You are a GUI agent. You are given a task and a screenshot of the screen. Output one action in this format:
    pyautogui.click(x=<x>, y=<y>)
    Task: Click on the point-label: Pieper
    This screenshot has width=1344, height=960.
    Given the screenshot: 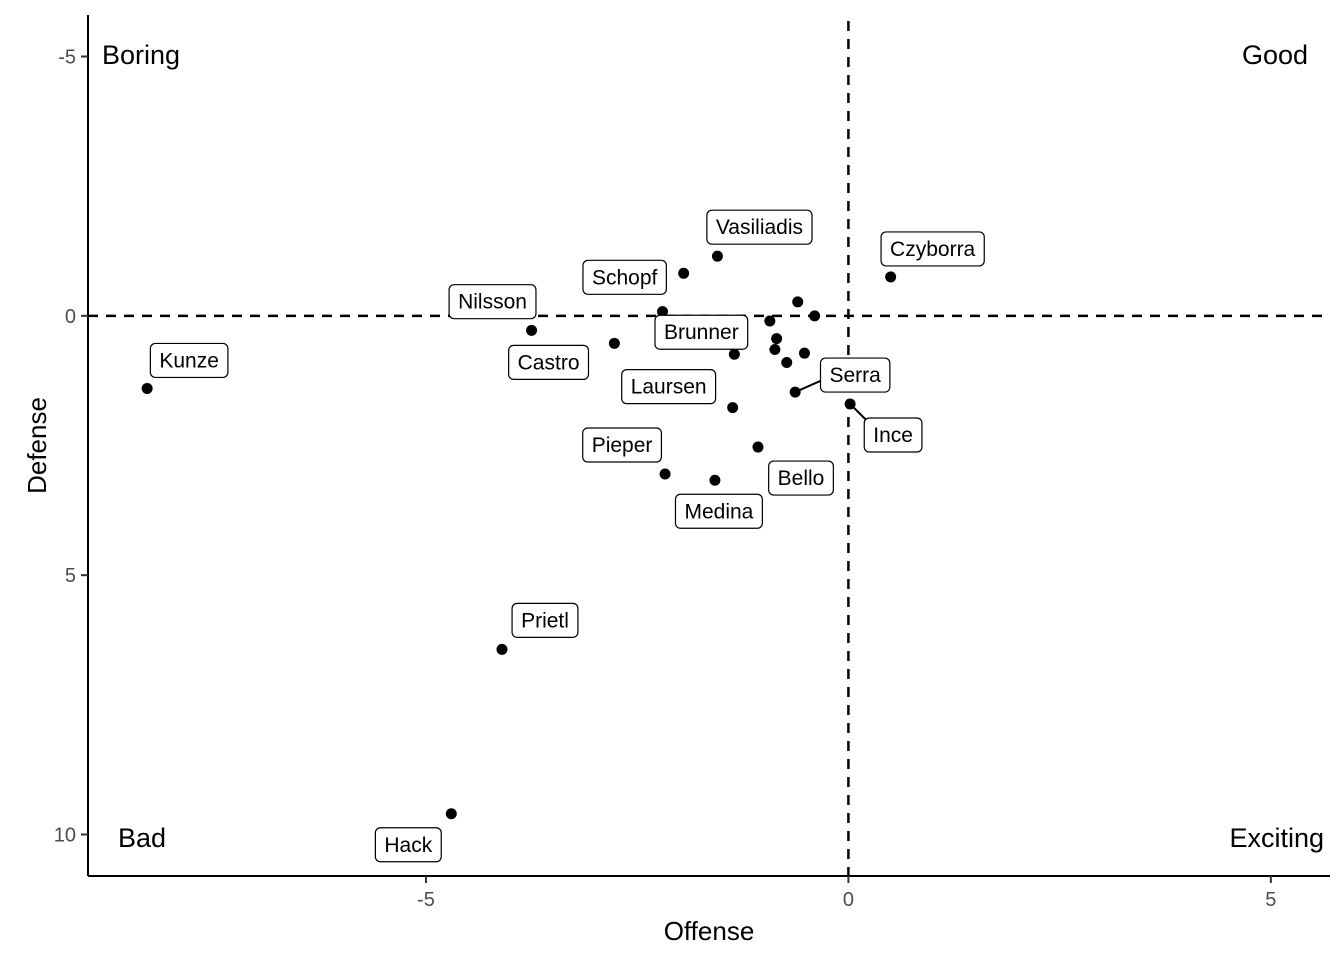 What is the action you would take?
    pyautogui.click(x=622, y=445)
    